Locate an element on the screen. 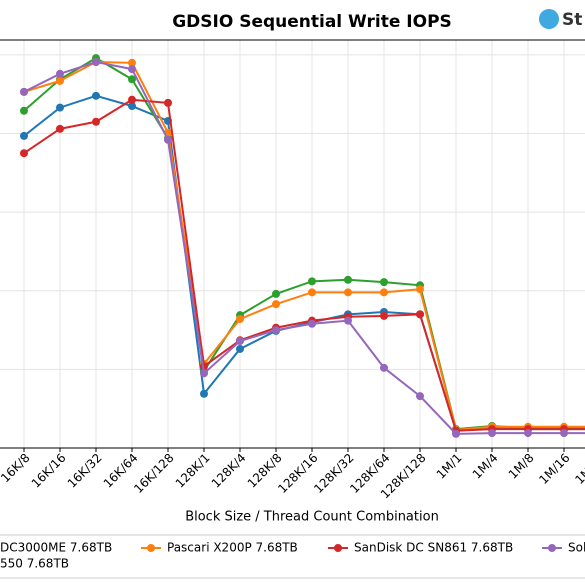 The image size is (585, 585). x-tick-label: 1M/8 is located at coordinates (521, 466).